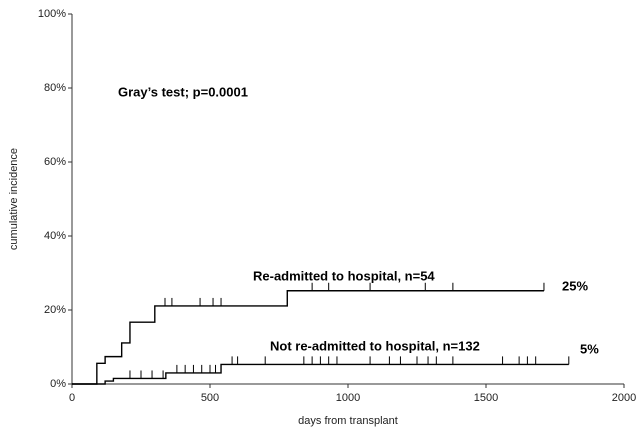 The height and width of the screenshot is (432, 640). Describe the element at coordinates (589, 348) in the screenshot. I see `end-label: 5%` at that location.